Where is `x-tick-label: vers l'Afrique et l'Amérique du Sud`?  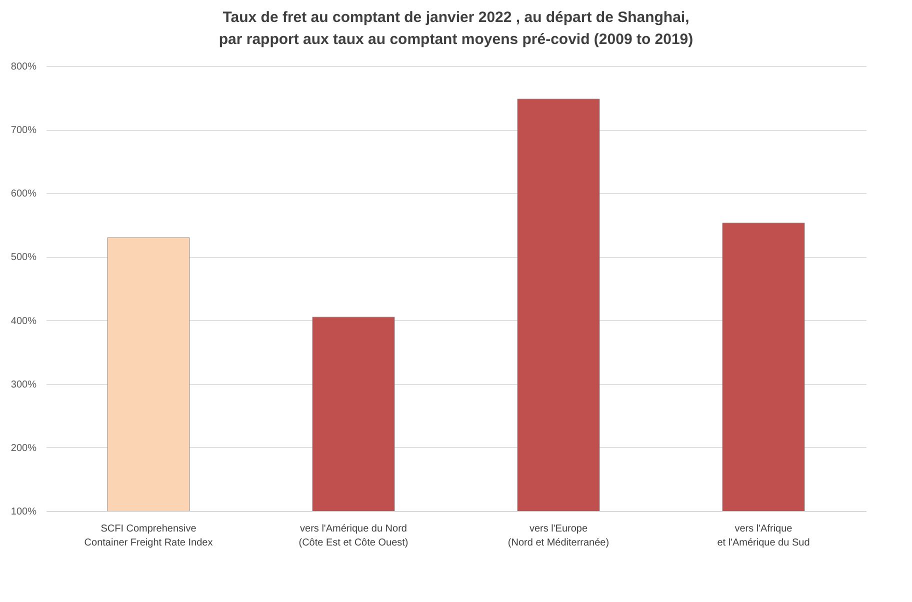
x-tick-label: vers l'Afrique et l'Amérique du Sud is located at coordinates (763, 536).